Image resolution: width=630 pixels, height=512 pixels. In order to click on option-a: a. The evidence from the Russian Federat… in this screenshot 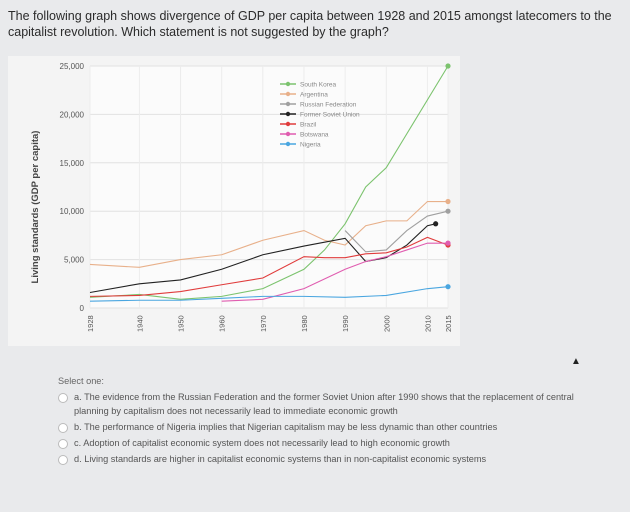, I will do `click(328, 404)`.